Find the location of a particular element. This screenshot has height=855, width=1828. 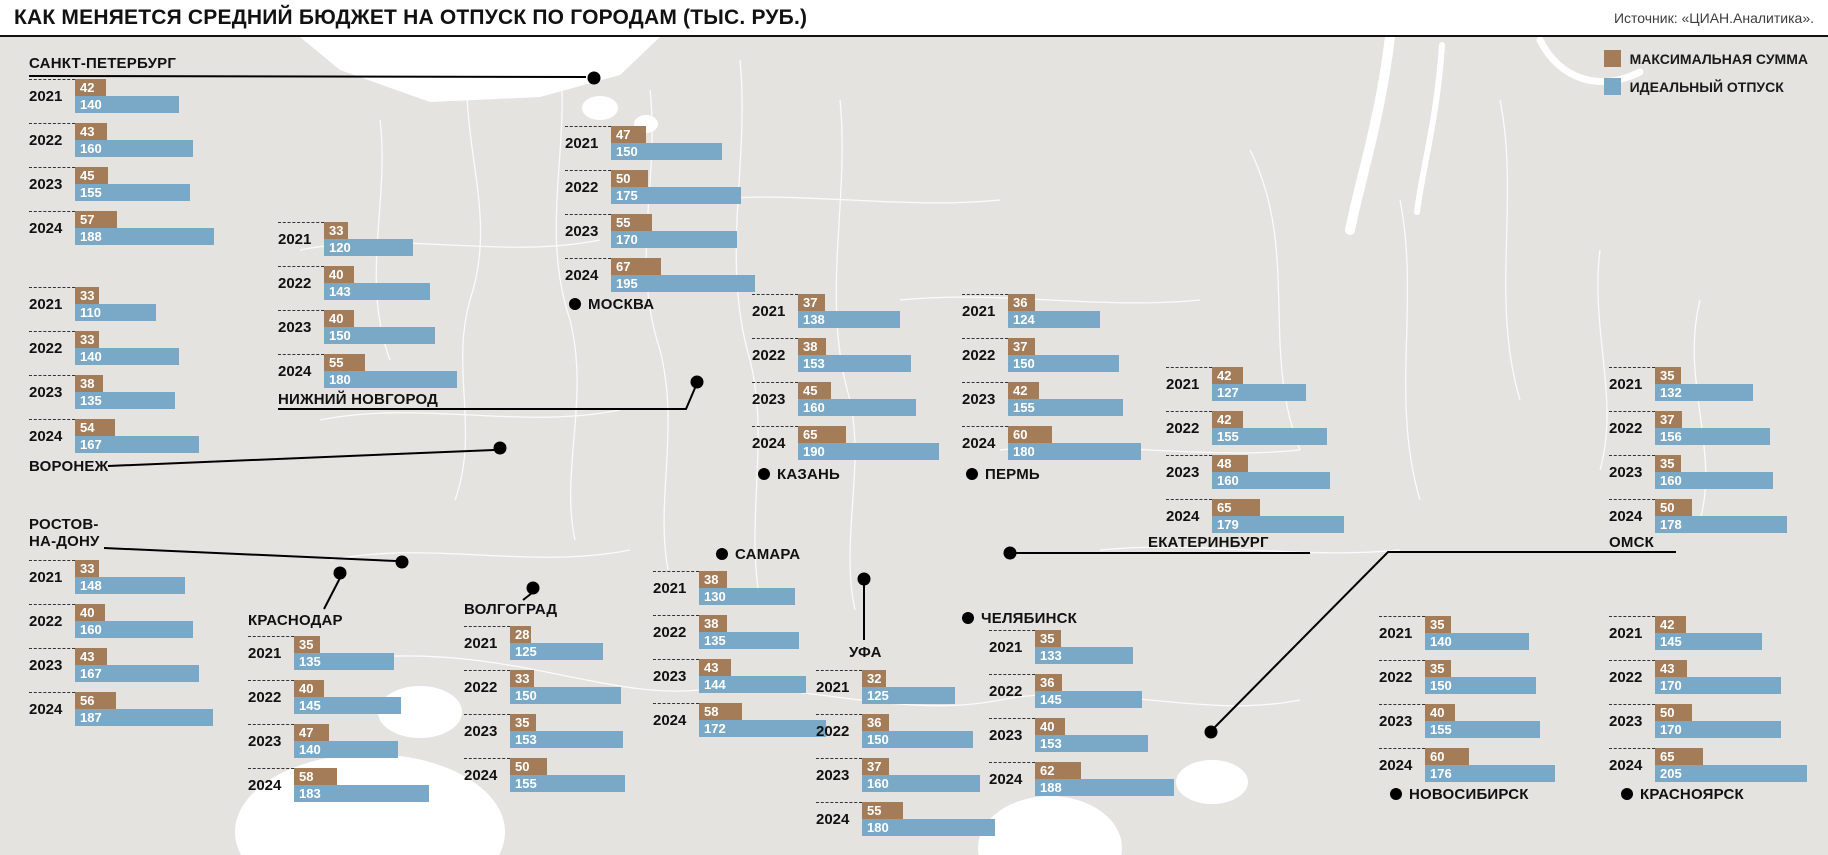

leader-line-volgograd is located at coordinates (527, 596).